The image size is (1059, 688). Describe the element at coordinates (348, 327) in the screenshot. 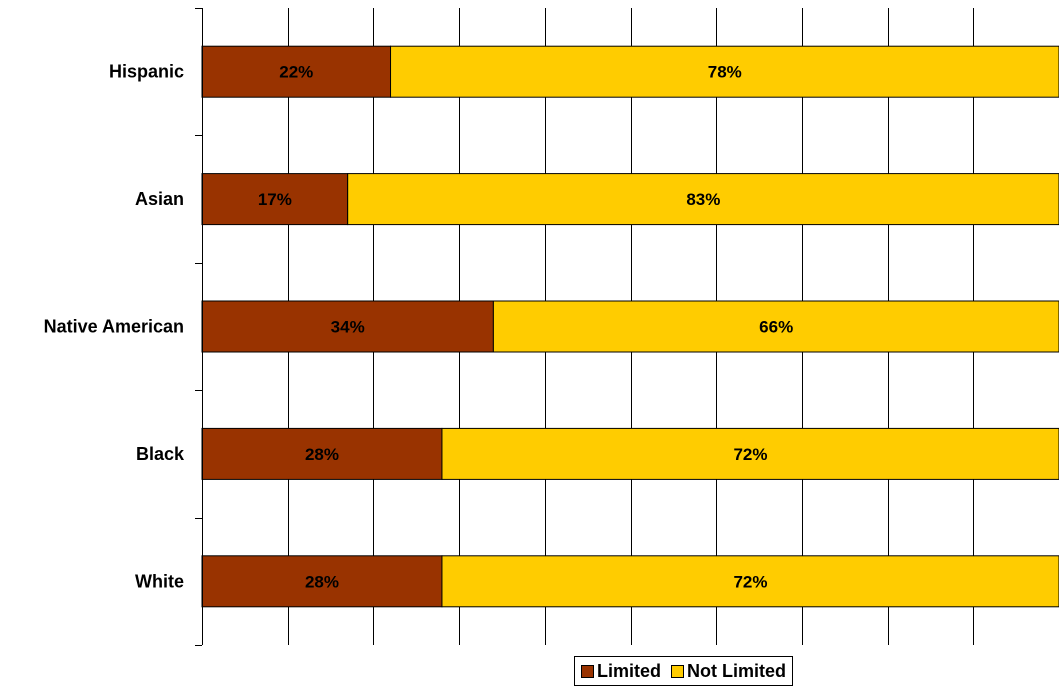

I see `data-label: 34%` at that location.